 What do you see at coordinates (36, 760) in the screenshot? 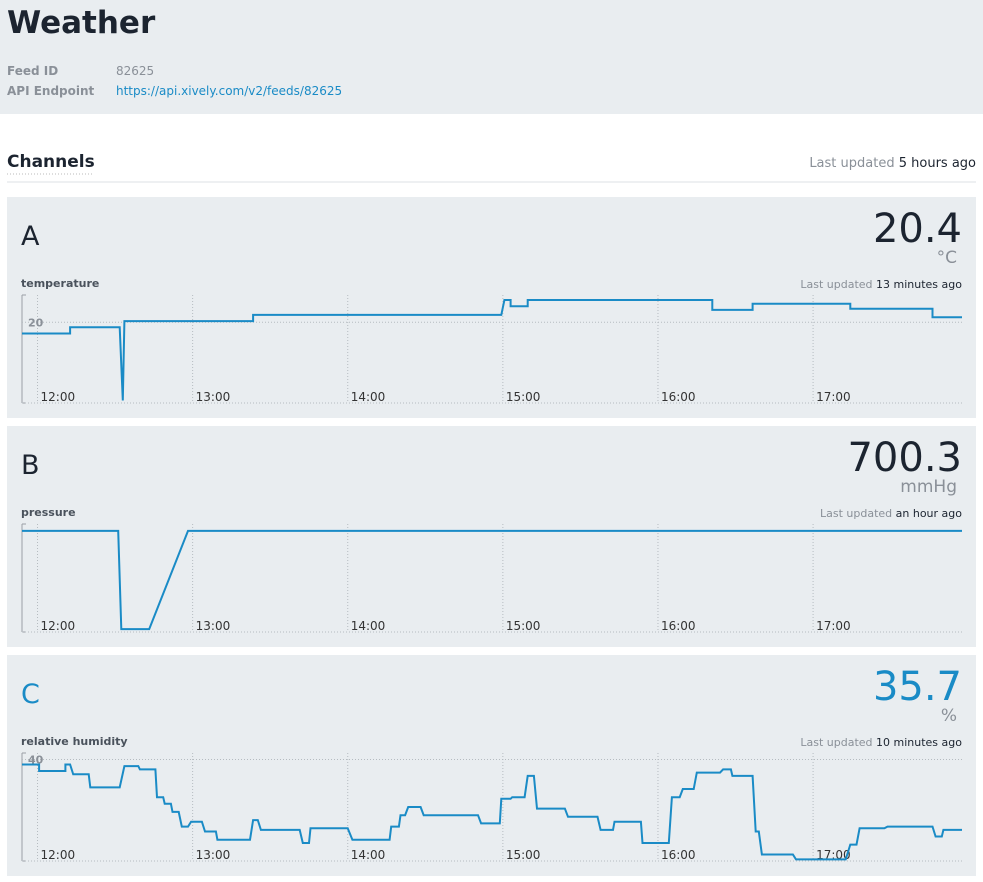
I see `y-tick-label: 40` at bounding box center [36, 760].